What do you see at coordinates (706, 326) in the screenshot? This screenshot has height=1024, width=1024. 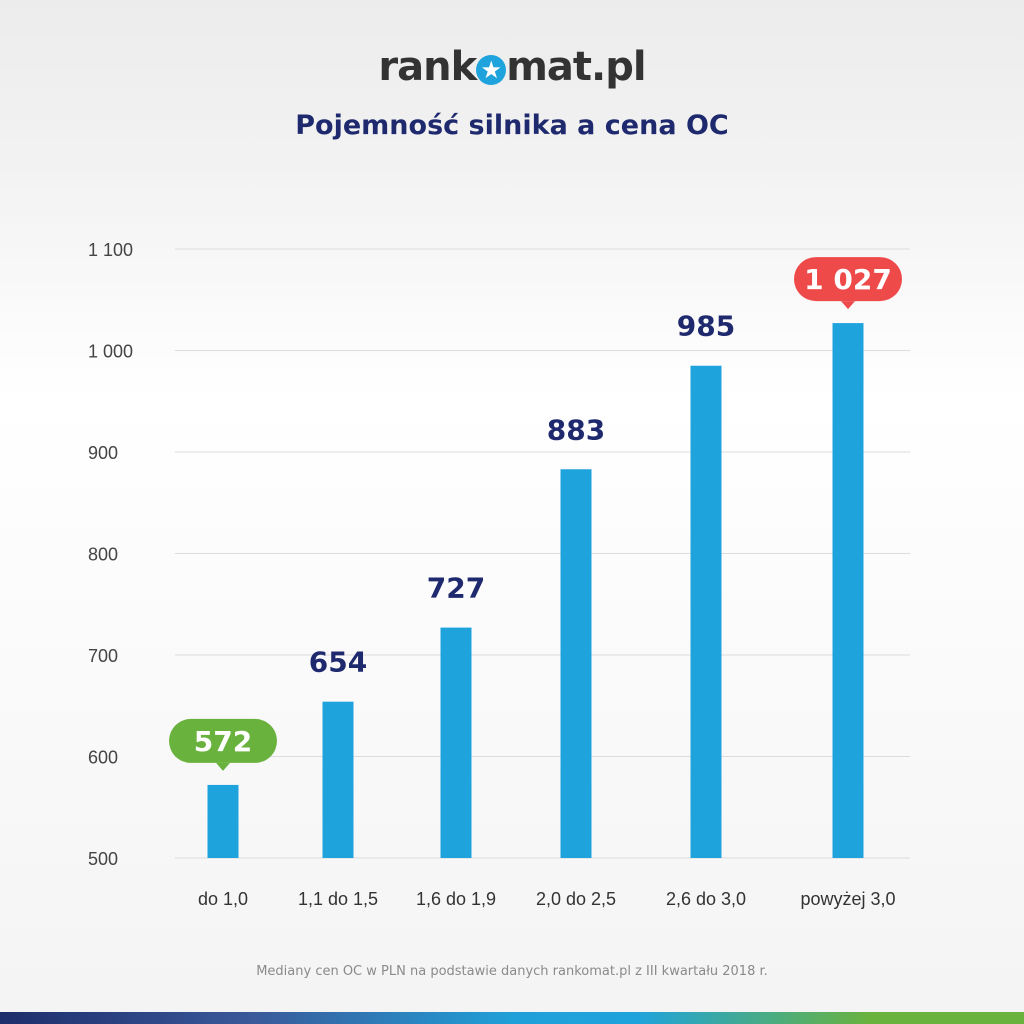 I see `value-label: 985` at bounding box center [706, 326].